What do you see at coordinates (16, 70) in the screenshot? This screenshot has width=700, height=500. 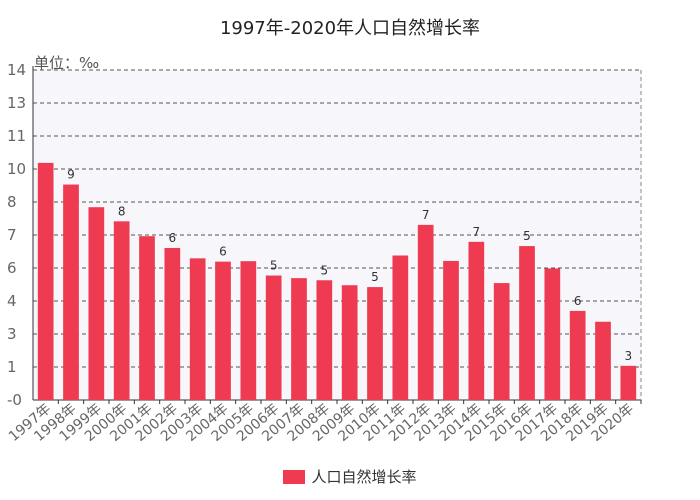 I see `y-tick-label: 14` at bounding box center [16, 70].